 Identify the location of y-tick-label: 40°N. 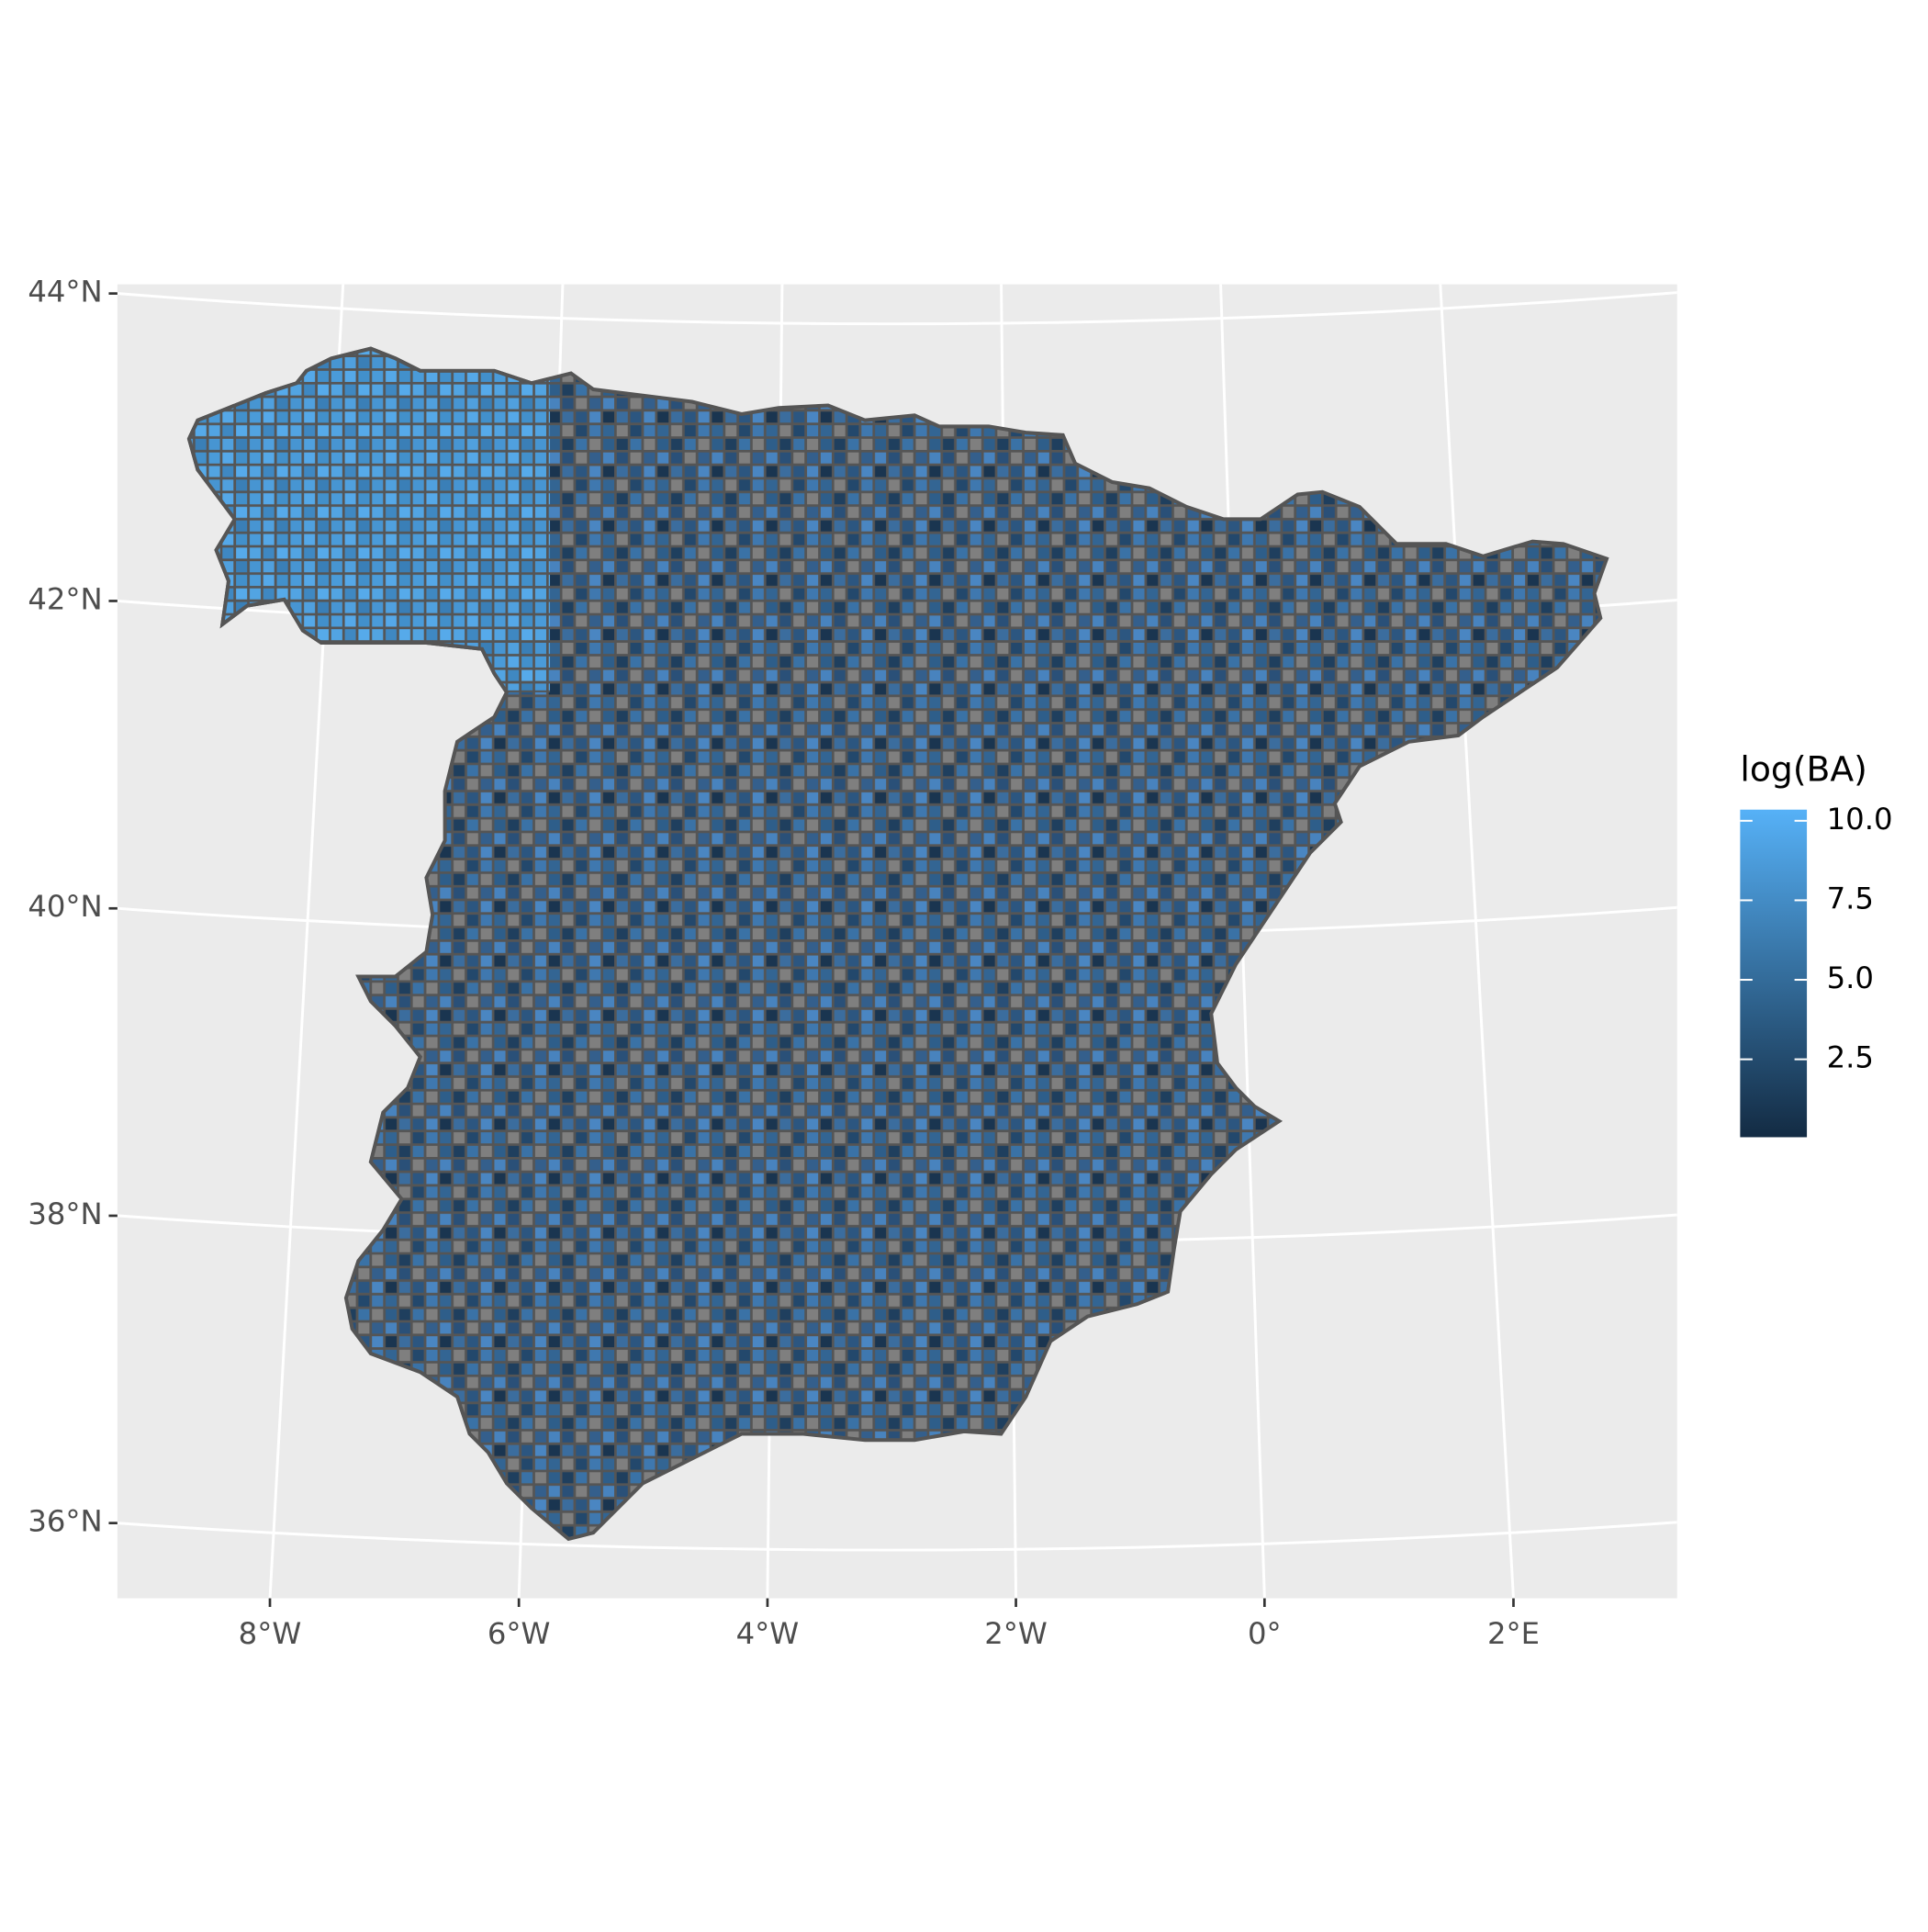
(65, 906).